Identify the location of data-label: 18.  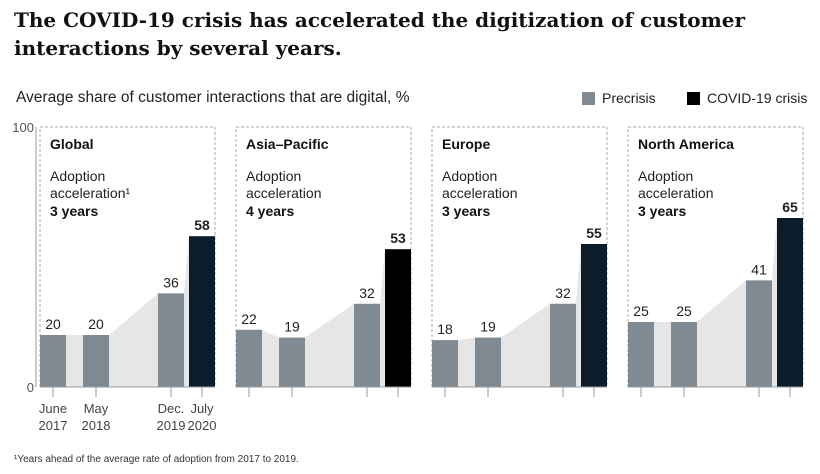
(445, 329).